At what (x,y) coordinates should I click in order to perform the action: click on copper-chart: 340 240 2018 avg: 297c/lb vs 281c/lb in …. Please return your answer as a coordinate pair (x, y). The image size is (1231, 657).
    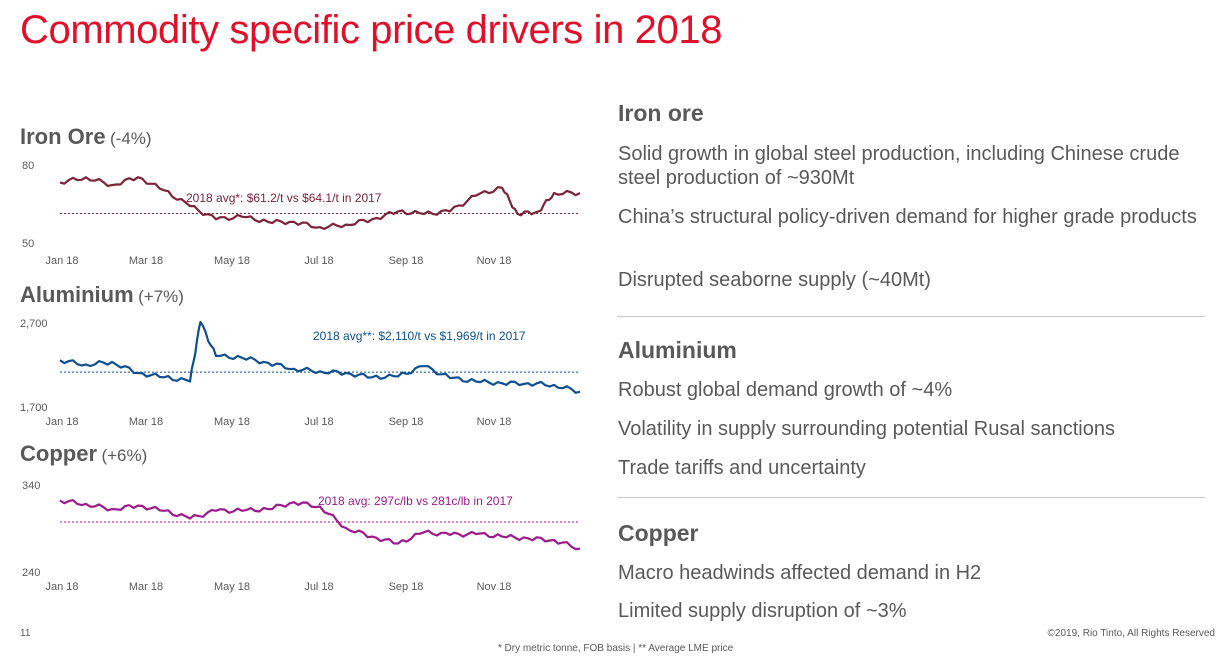
    Looking at the image, I should click on (301, 536).